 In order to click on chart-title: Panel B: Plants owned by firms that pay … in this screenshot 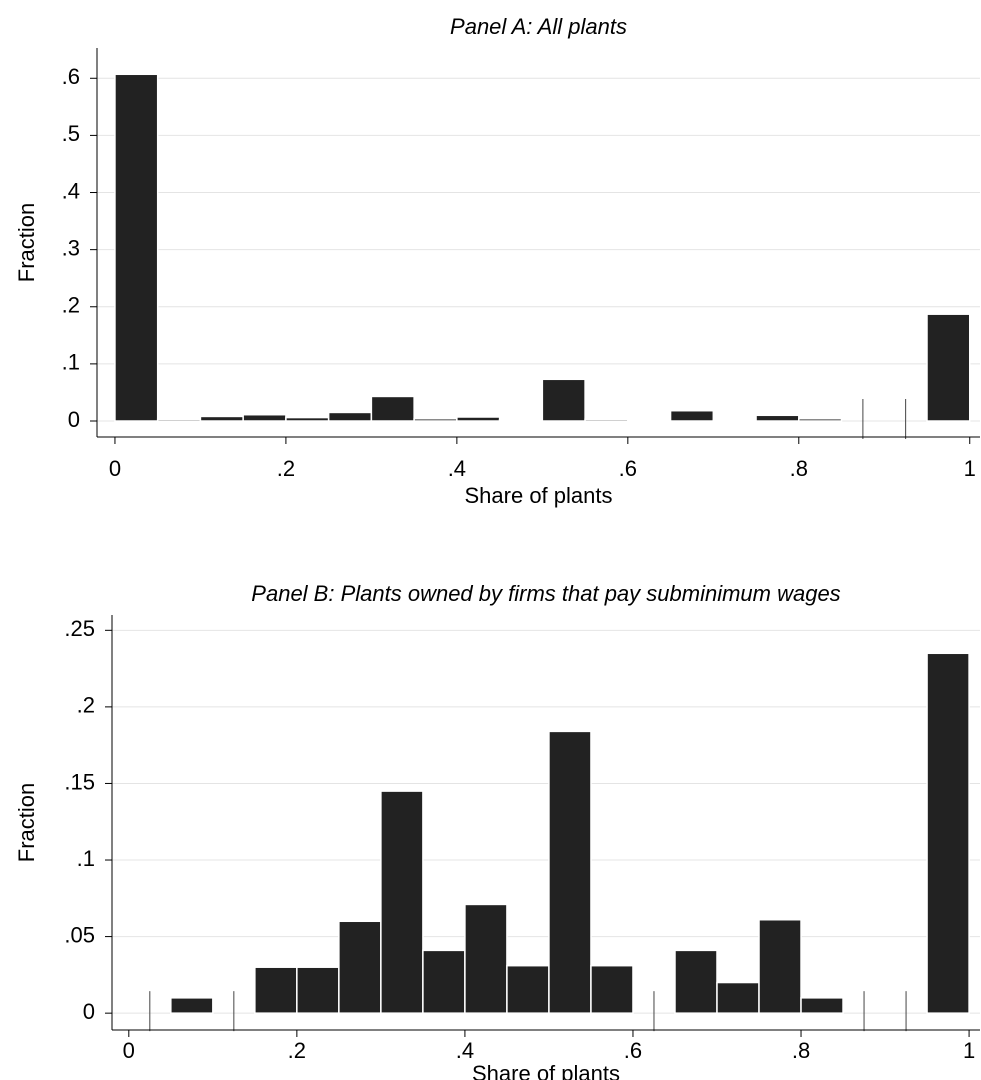, I will do `click(545, 593)`.